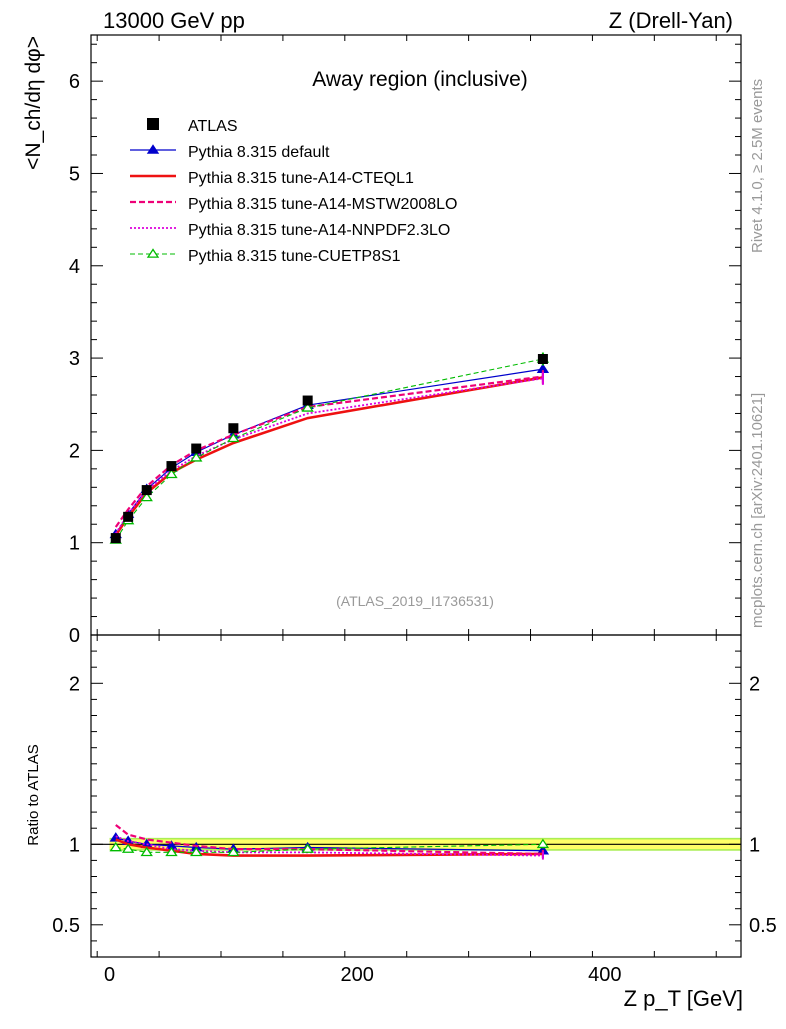 The width and height of the screenshot is (786, 1029). What do you see at coordinates (319, 230) in the screenshot?
I see `legend-label: Pythia 8.315 tune-A14-NNPDF2.3LO` at bounding box center [319, 230].